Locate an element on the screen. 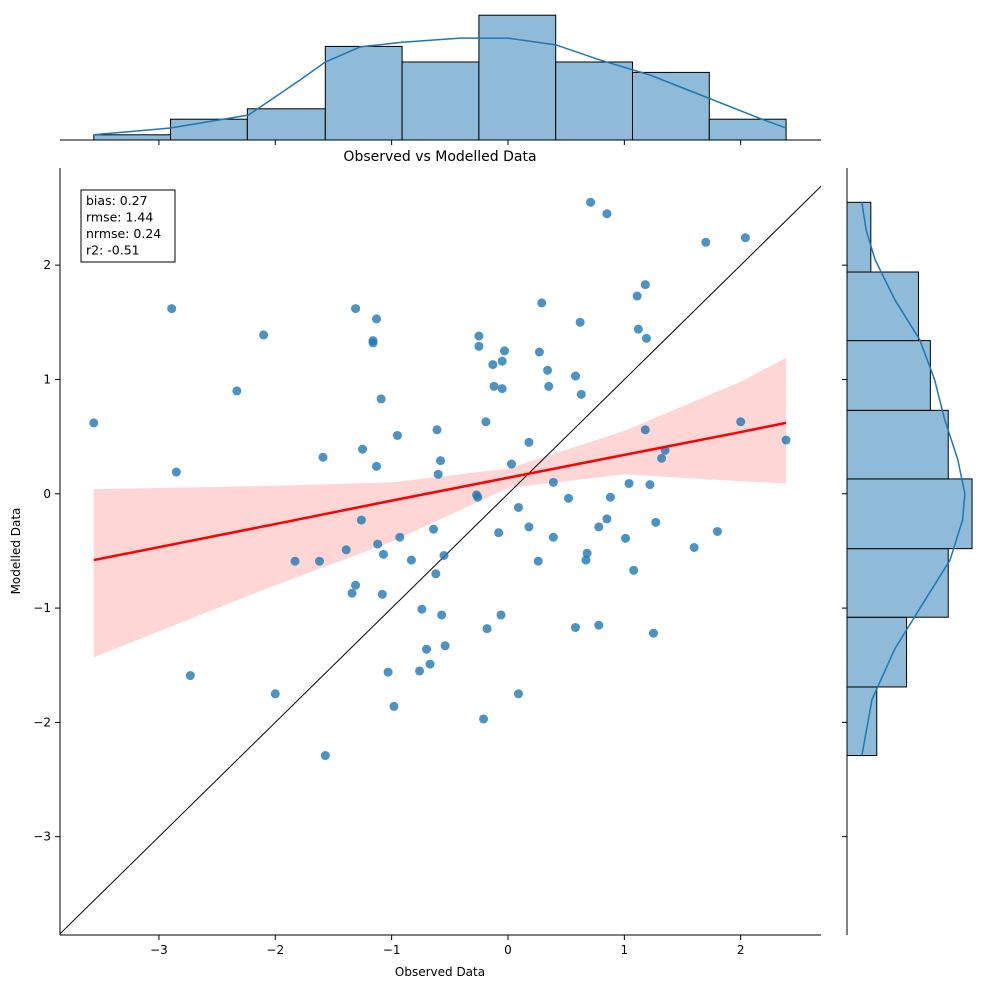  y-axis-label: Modelled Data is located at coordinates (16, 551).